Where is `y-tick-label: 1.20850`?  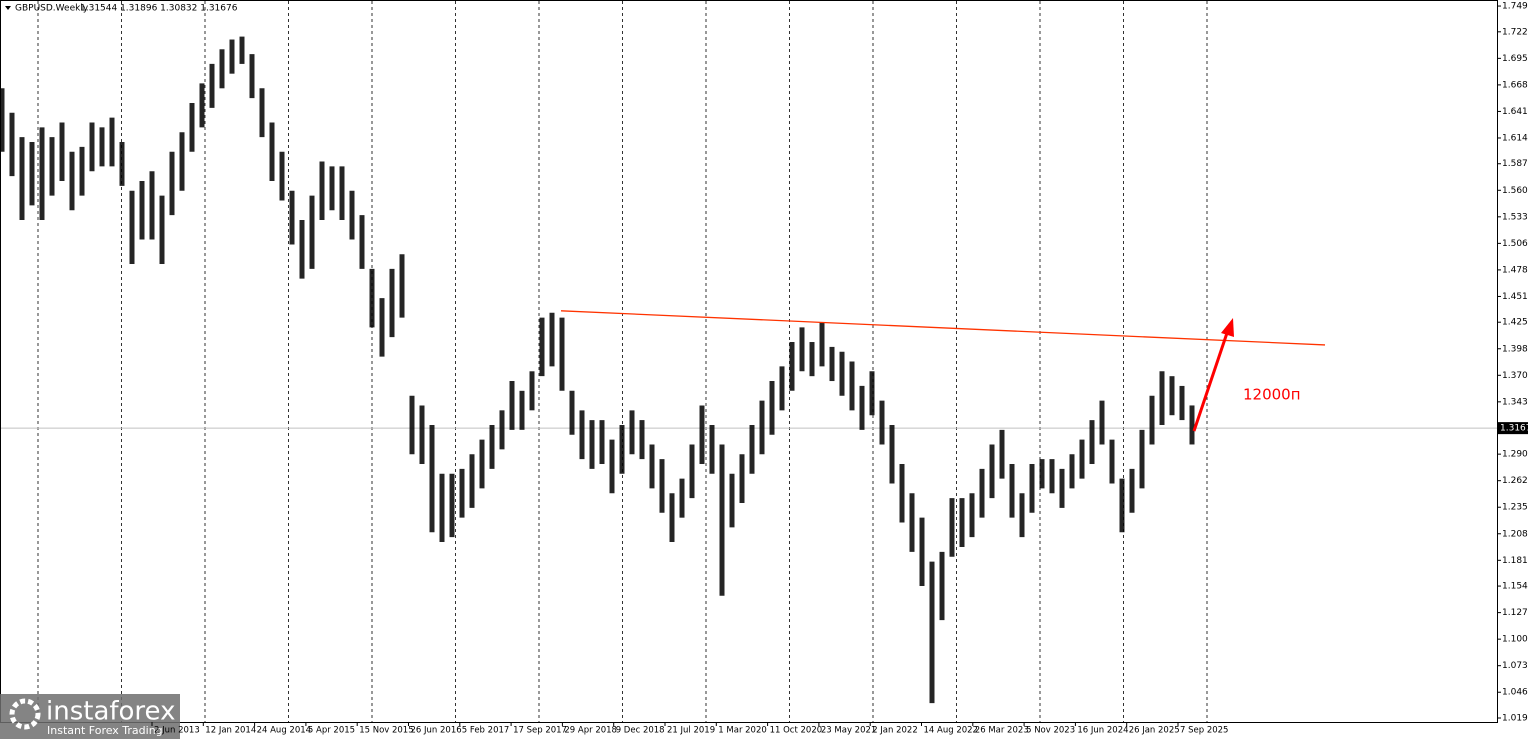 y-tick-label: 1.20850 is located at coordinates (1515, 534).